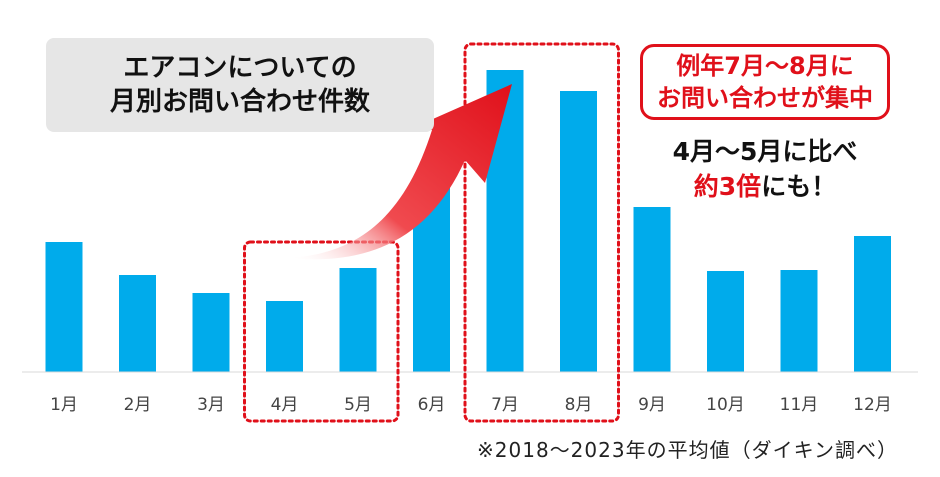 This screenshot has height=477, width=940. I want to click on x-tick-label-1: 1月, so click(64, 405).